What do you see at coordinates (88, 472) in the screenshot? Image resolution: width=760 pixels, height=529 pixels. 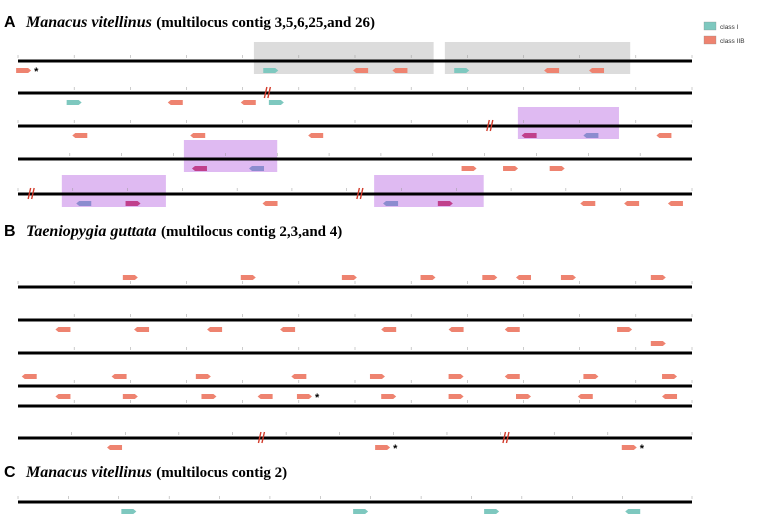 I see `panel-c-species: Manacus vitellinus` at bounding box center [88, 472].